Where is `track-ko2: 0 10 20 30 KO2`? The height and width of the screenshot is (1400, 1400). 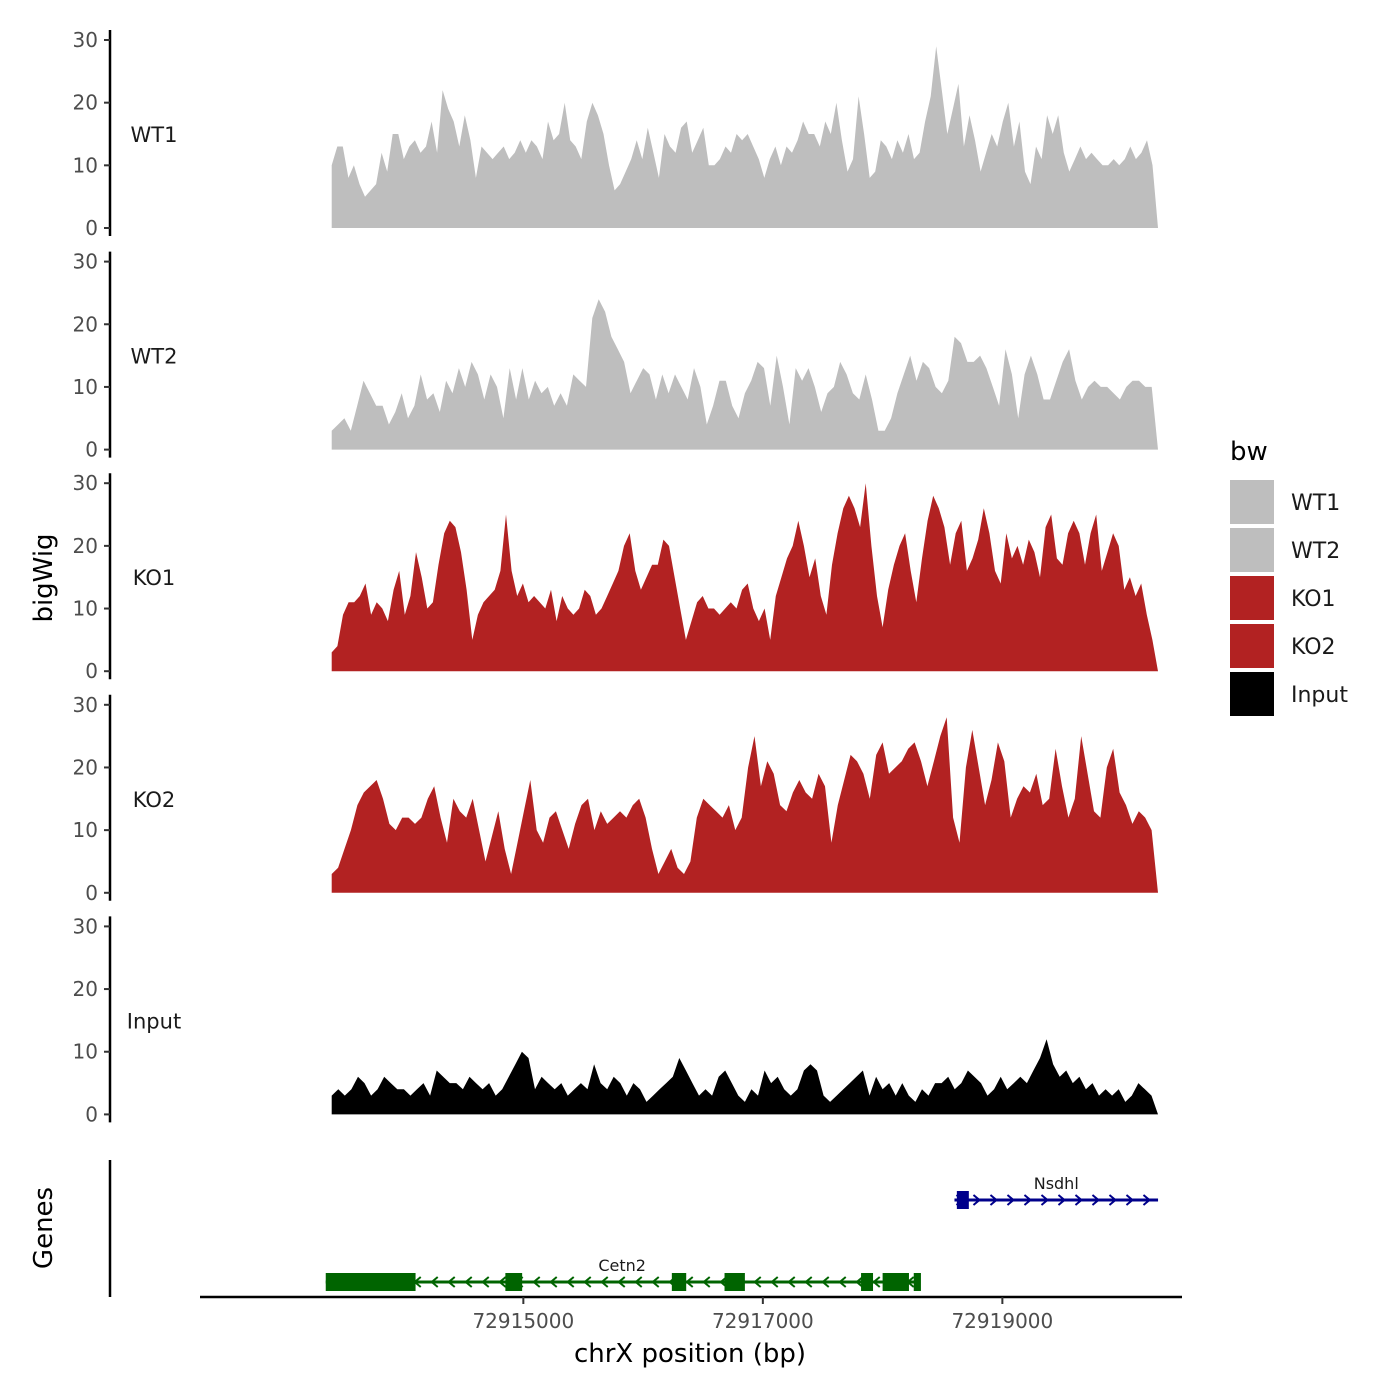
track-ko2: 0 10 20 30 KO2 is located at coordinates (615, 799).